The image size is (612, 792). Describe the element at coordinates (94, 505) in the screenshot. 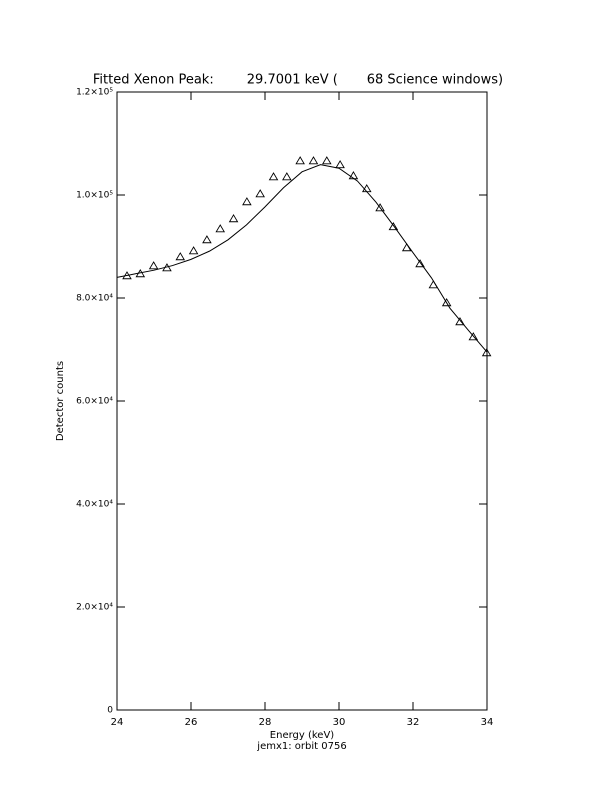

I see `y-tick-label: 4.0×10⁴` at that location.